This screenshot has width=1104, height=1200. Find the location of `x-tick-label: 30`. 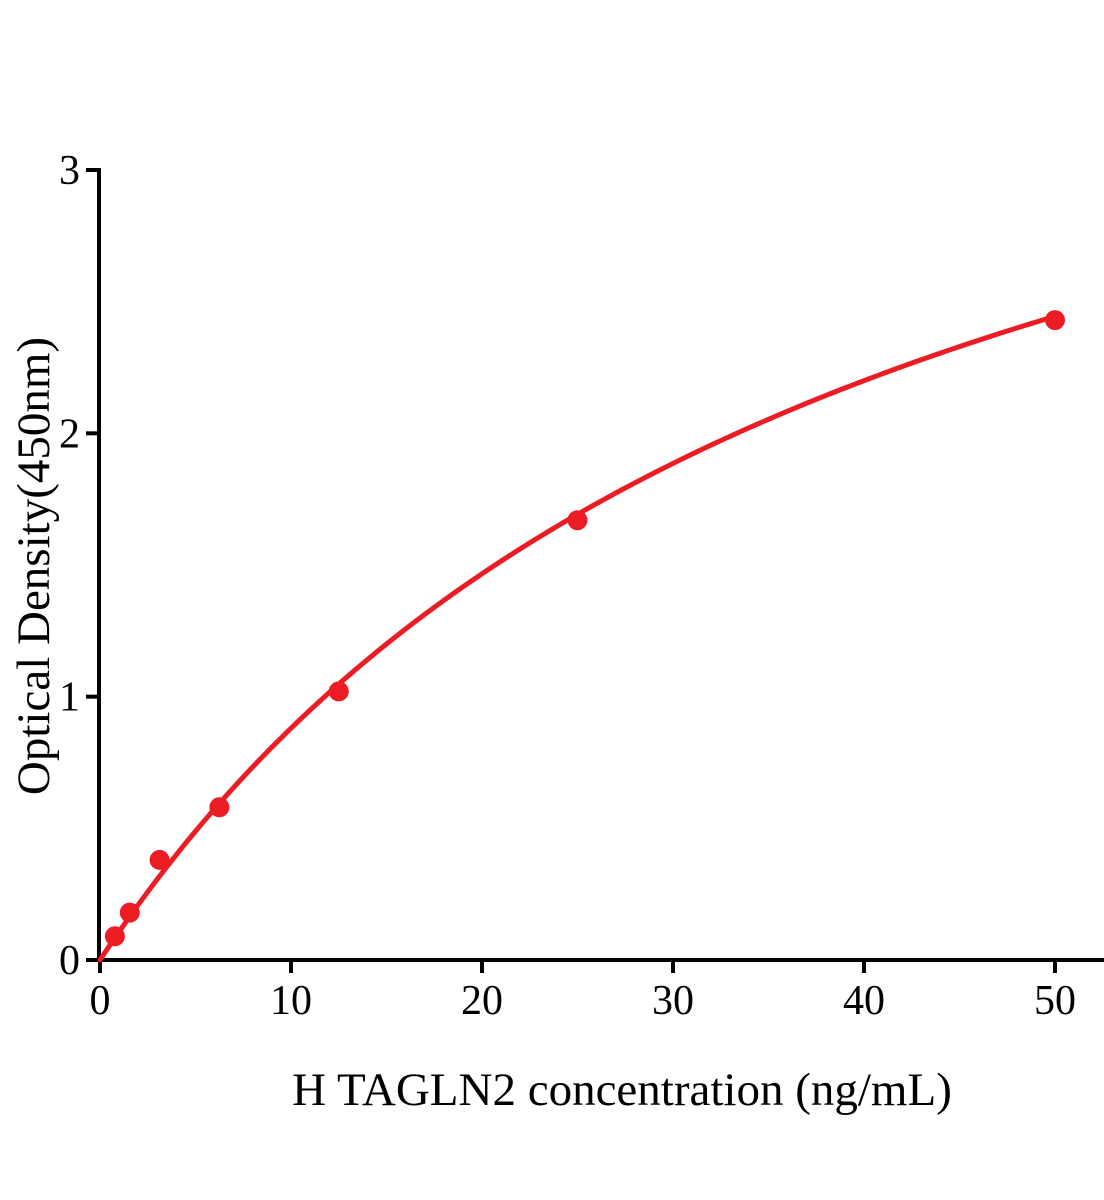

x-tick-label: 30 is located at coordinates (673, 1001).